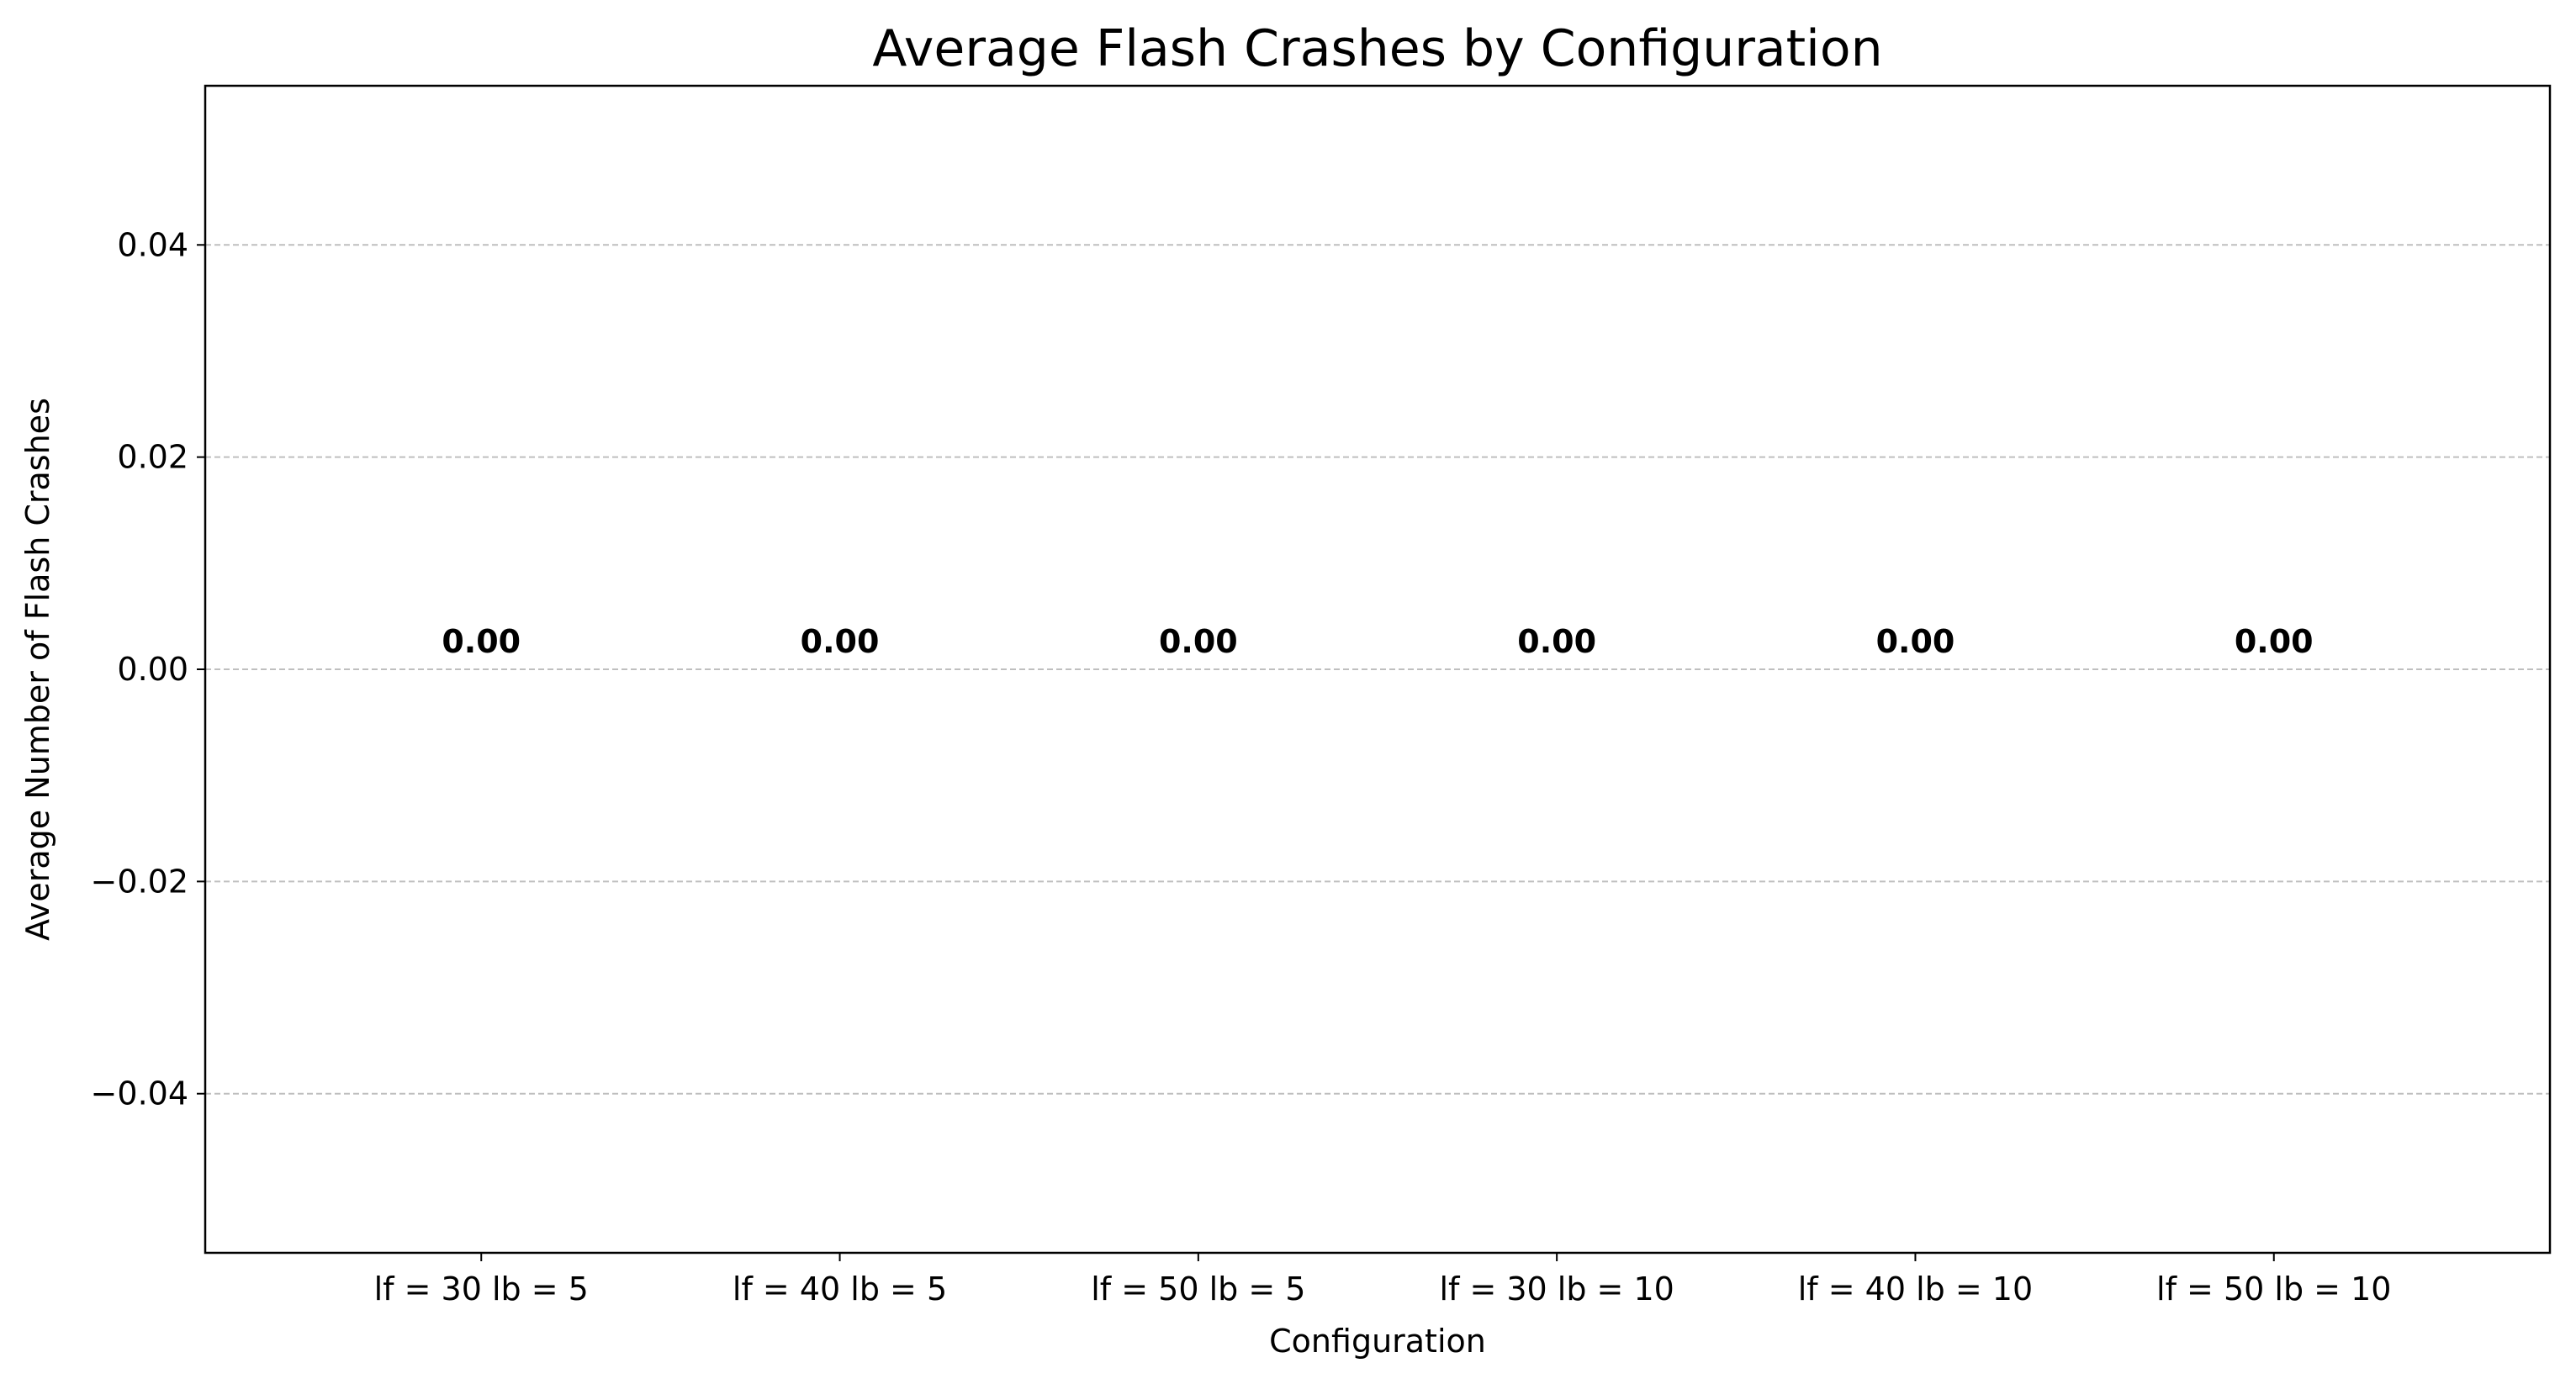  I want to click on y-tick-label: 0.04, so click(152, 244).